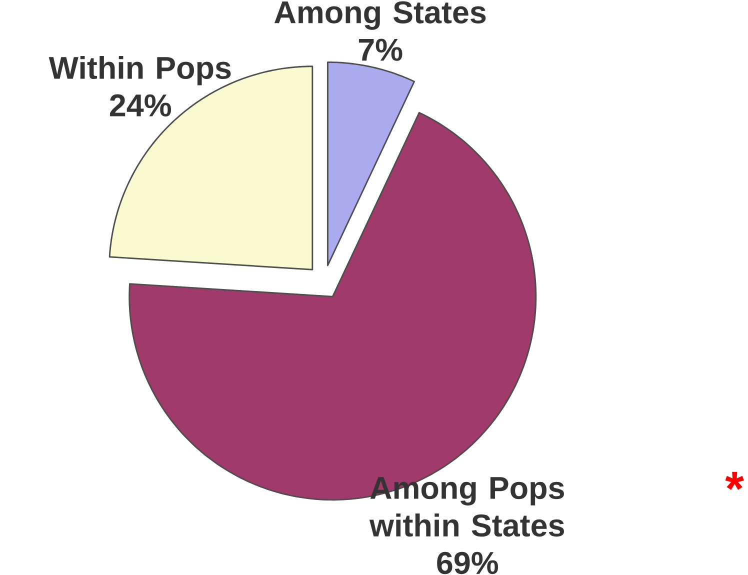 The height and width of the screenshot is (575, 748). Describe the element at coordinates (467, 563) in the screenshot. I see `data-label: 69%` at that location.